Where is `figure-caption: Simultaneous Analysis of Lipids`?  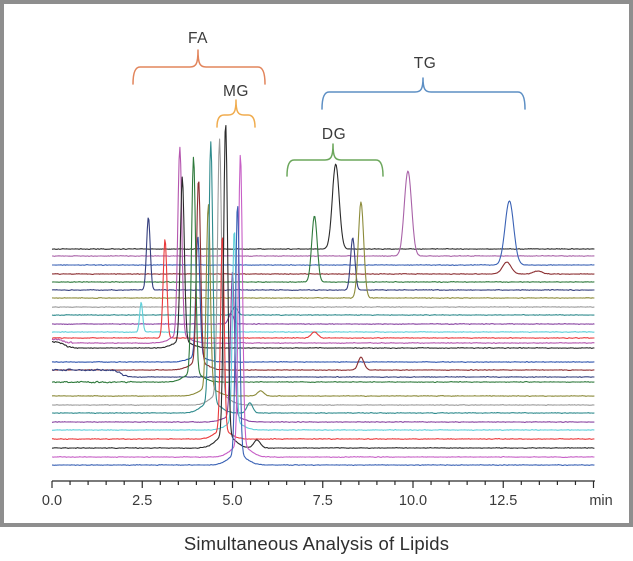 figure-caption: Simultaneous Analysis of Lipids is located at coordinates (316, 543).